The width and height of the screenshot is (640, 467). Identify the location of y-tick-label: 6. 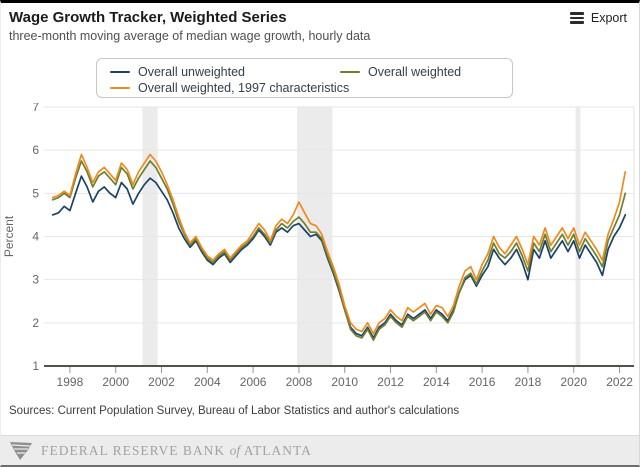
(35, 150).